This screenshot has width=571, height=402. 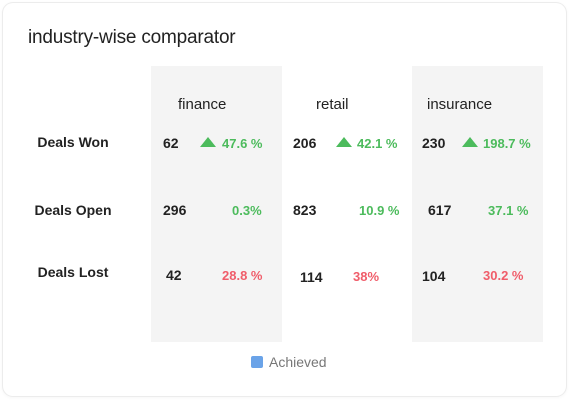 What do you see at coordinates (434, 143) in the screenshot?
I see `deals-won-insurance-value: 230` at bounding box center [434, 143].